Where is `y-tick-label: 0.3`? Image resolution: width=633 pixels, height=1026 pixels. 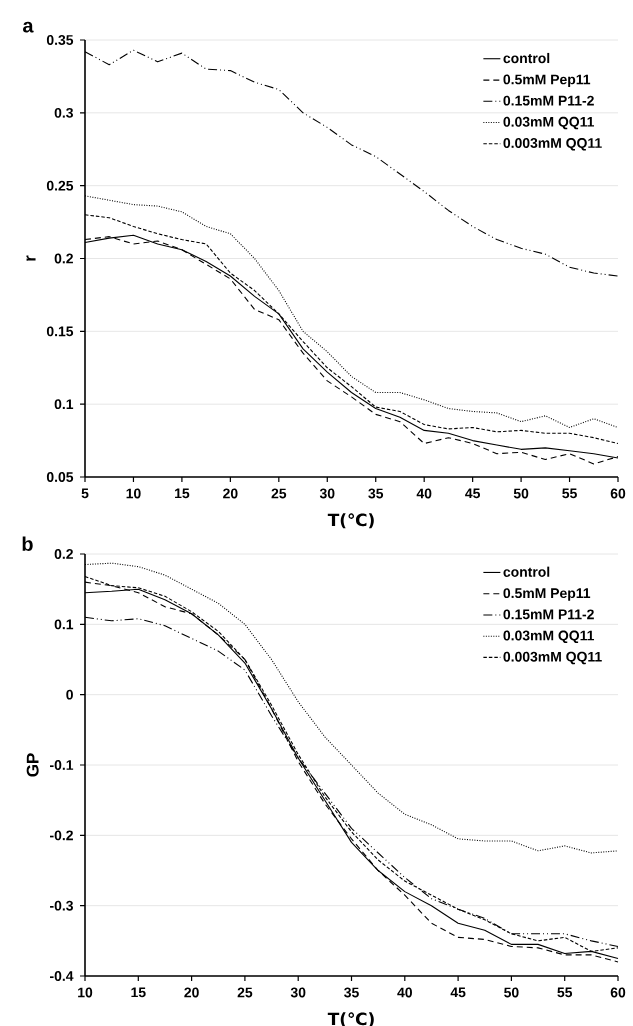 y-tick-label: 0.3 is located at coordinates (63, 112).